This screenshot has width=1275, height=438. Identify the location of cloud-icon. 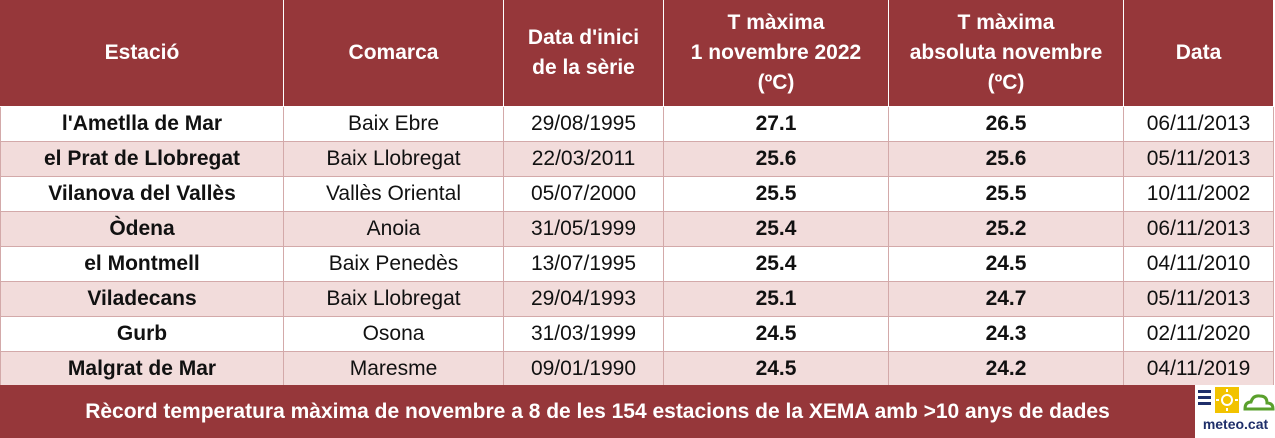
(1259, 402).